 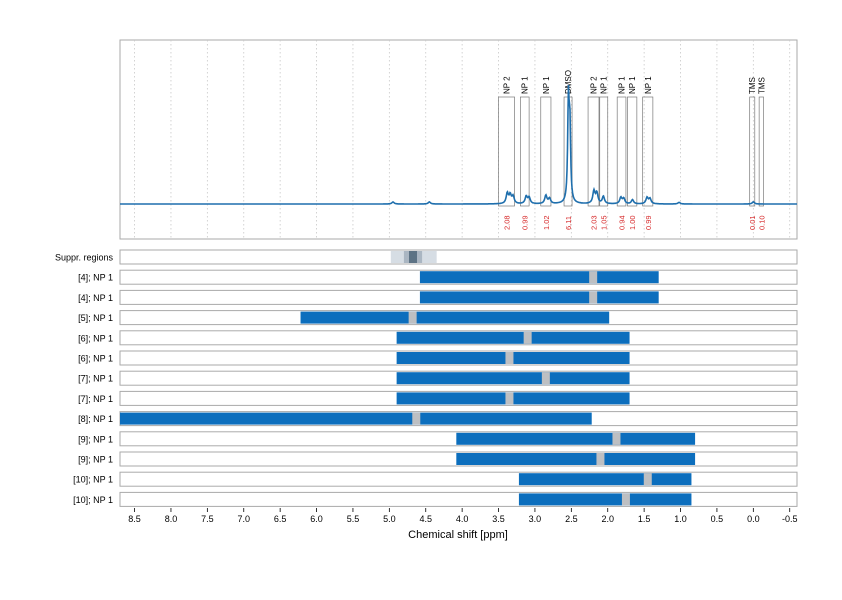 I want to click on suppr-region-dark, so click(x=413, y=257).